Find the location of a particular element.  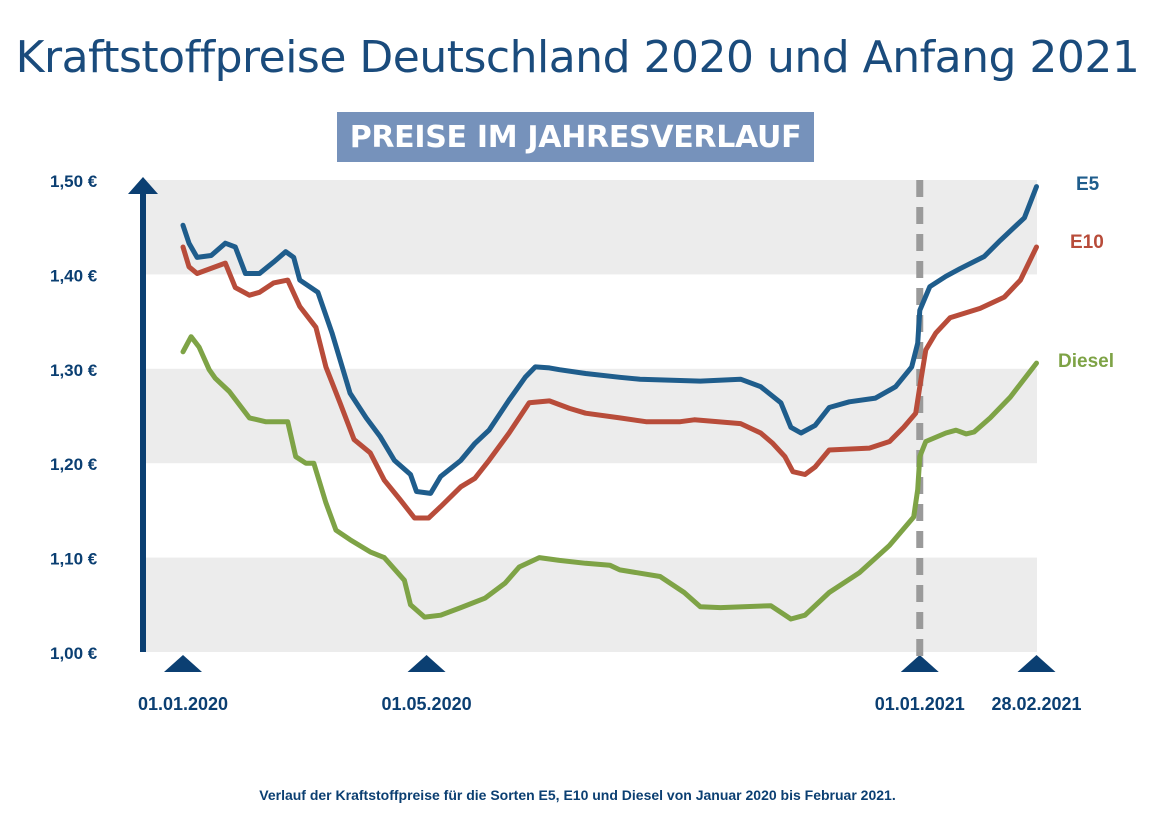

y-tick-label: 1,50 € is located at coordinates (74, 181).